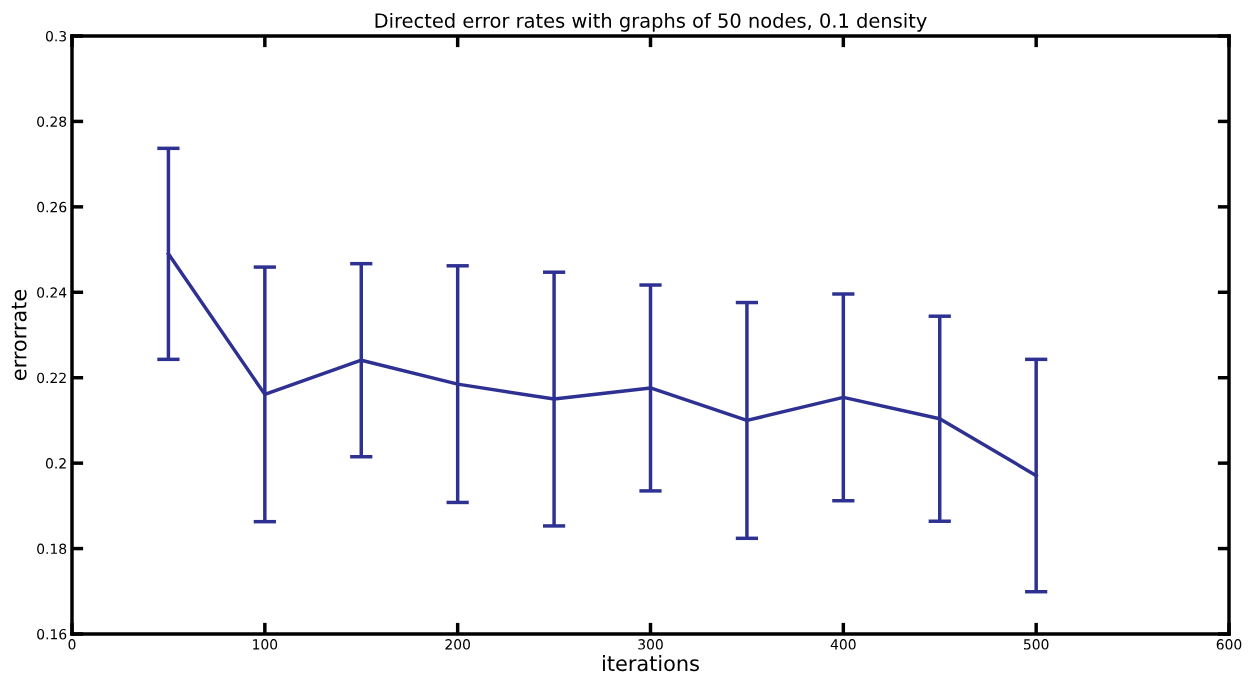 This screenshot has height=679, width=1249. I want to click on x-tick-label: 400, so click(843, 644).